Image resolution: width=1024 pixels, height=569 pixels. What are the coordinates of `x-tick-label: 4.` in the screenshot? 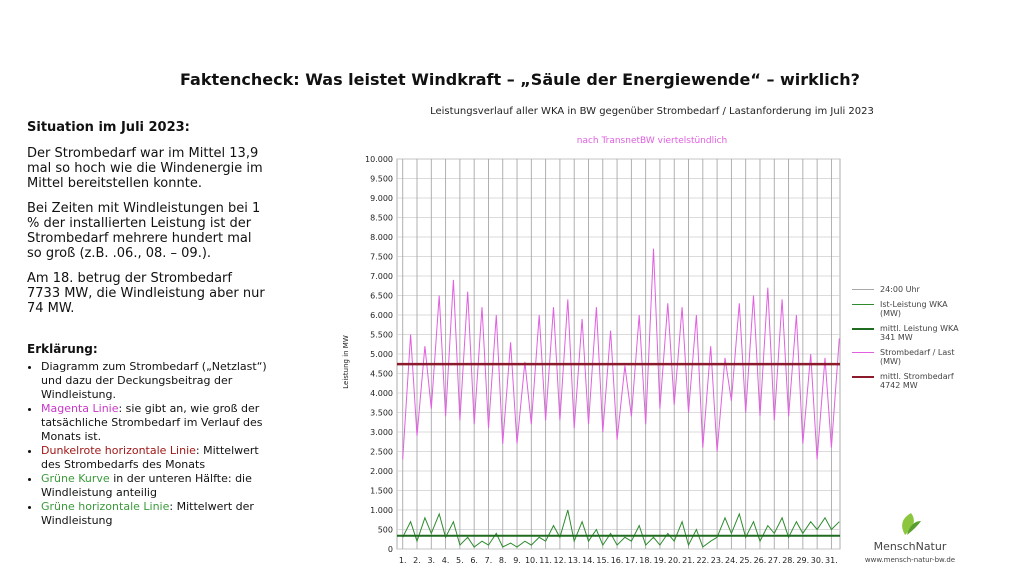 It's located at (446, 560).